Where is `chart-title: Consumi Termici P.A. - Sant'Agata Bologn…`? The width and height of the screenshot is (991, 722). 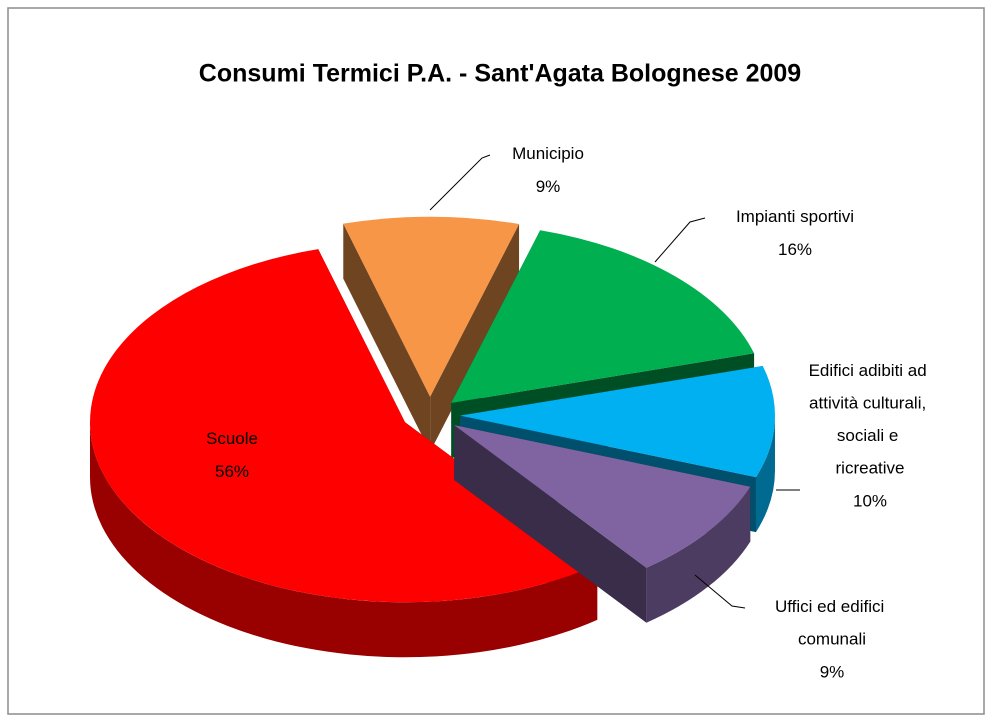
chart-title: Consumi Termici P.A. - Sant'Agata Bologn… is located at coordinates (500, 74).